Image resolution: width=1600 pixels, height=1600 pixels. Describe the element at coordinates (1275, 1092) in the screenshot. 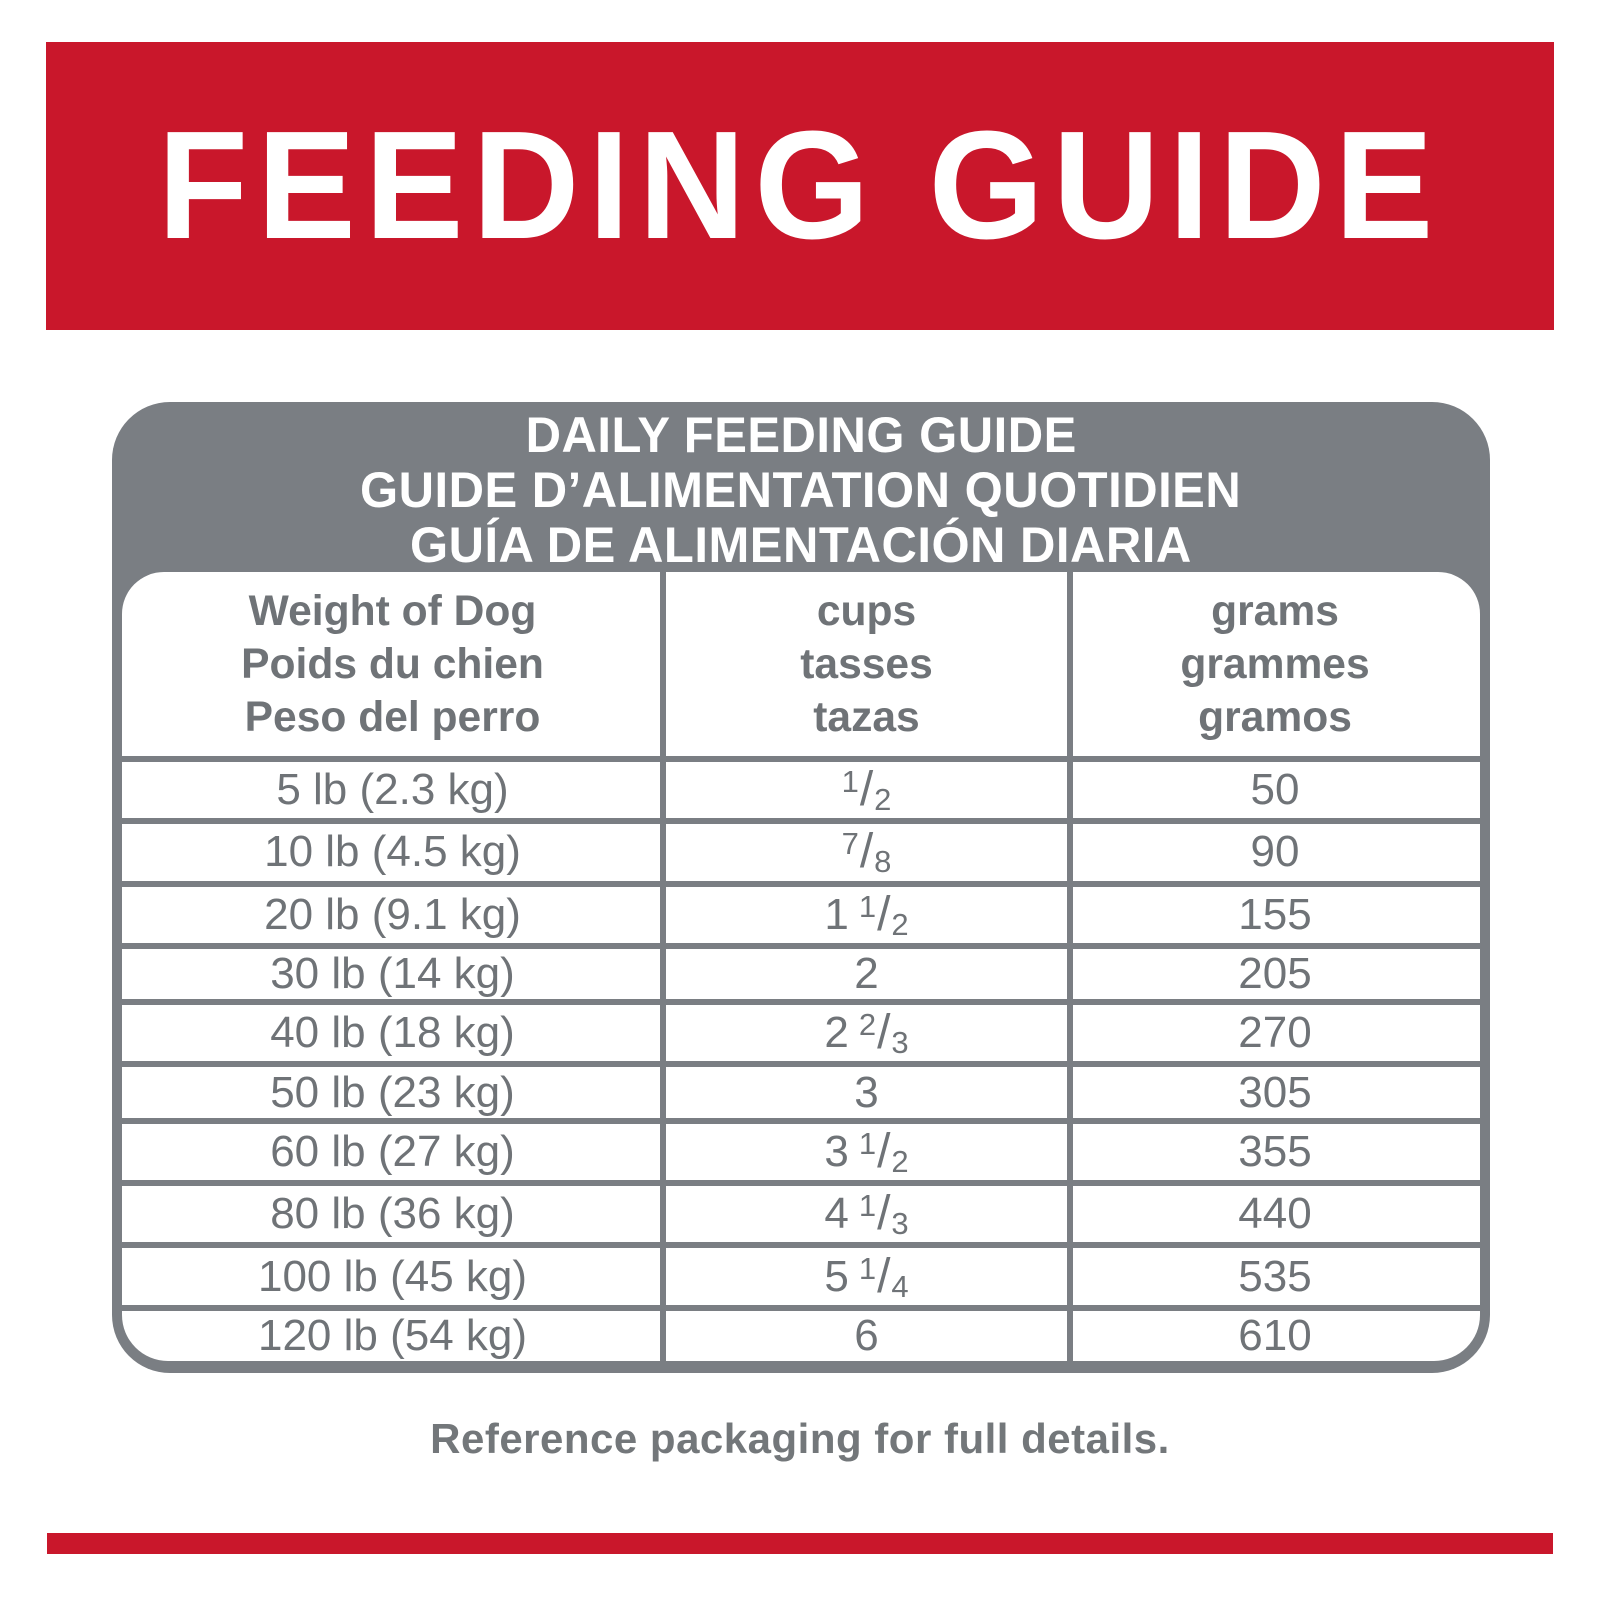

I see `grams-cell: 305` at that location.